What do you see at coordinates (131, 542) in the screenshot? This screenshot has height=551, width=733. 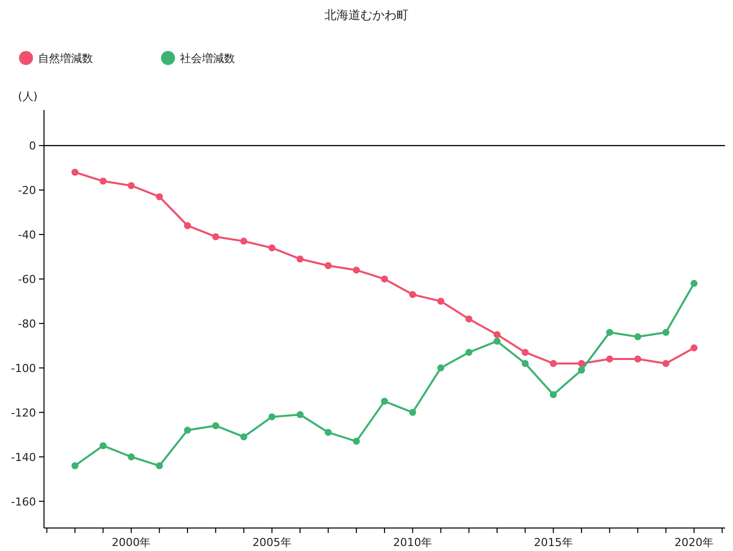 I see `x-tick-label: 2000年` at bounding box center [131, 542].